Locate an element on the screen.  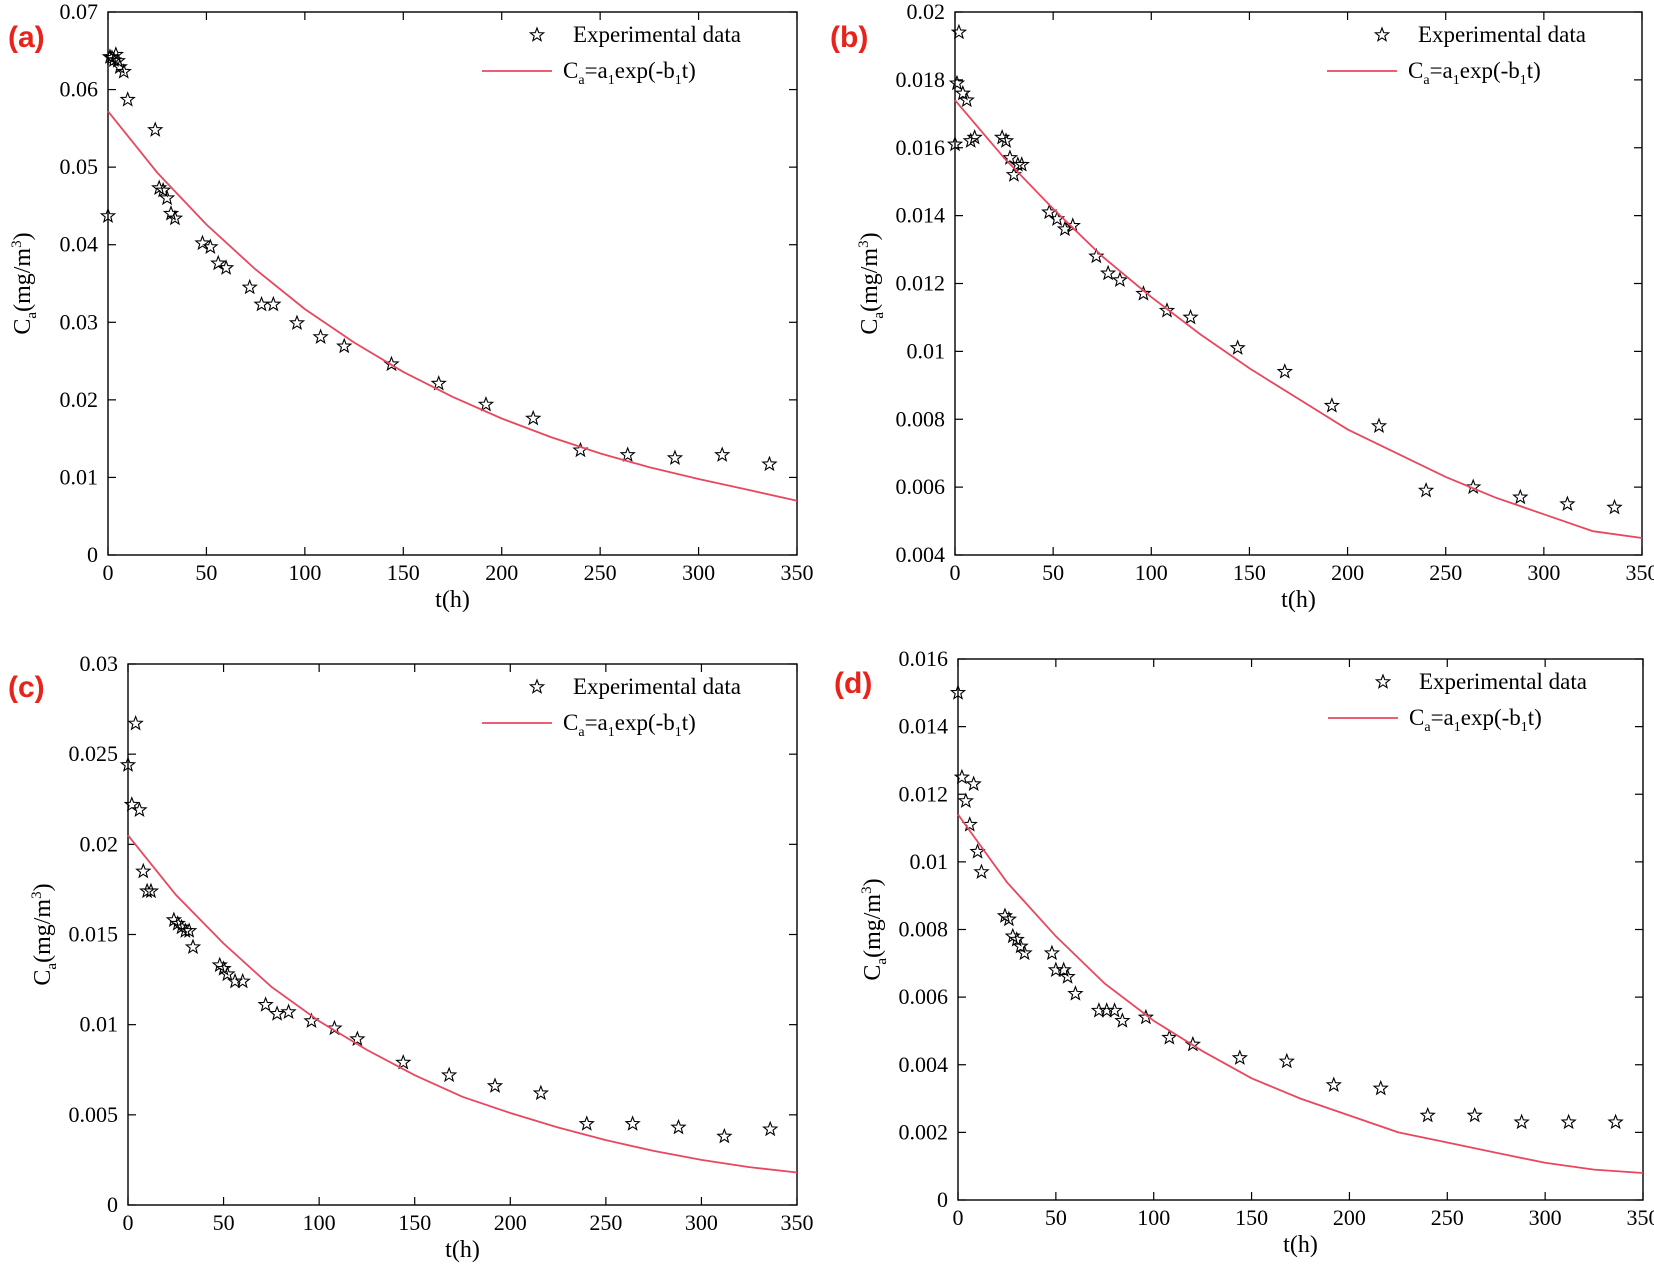
legend: Experimental data Ca=a1exp(-b1t) is located at coordinates (611, 55).